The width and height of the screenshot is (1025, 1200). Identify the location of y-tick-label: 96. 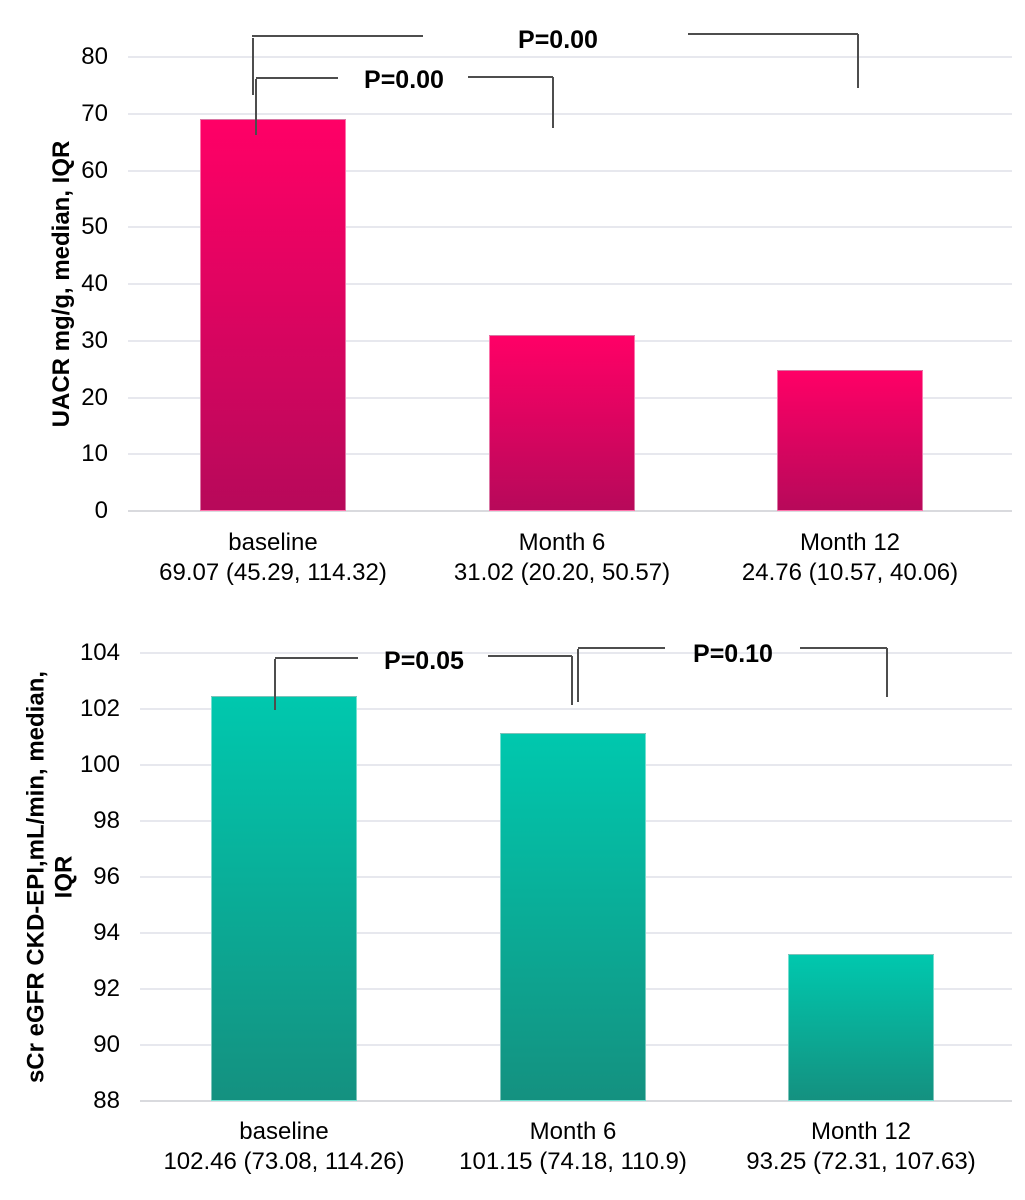
(106, 876).